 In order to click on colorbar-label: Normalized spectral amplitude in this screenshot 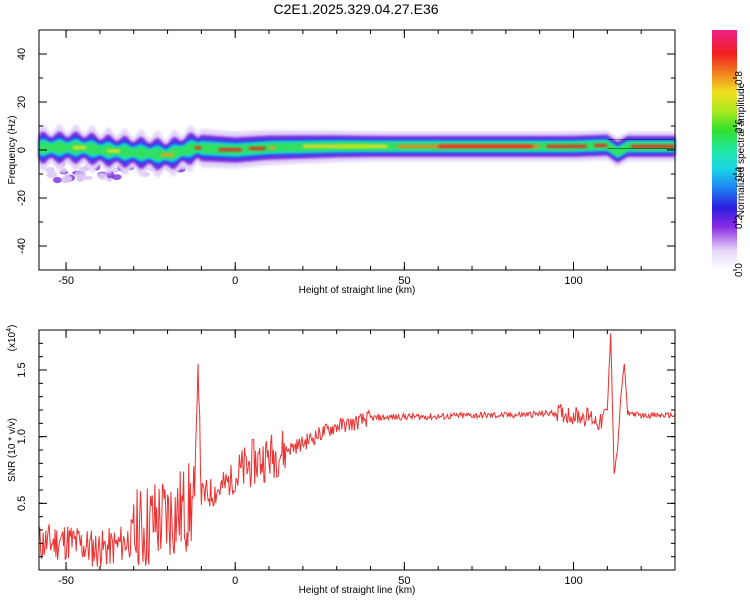, I will do `click(741, 149)`.